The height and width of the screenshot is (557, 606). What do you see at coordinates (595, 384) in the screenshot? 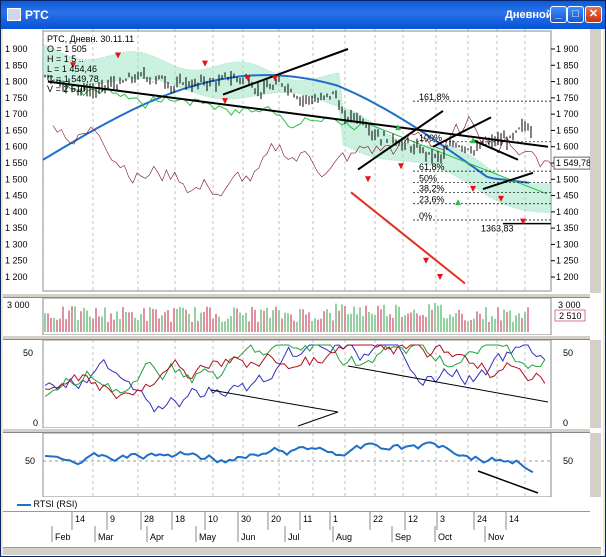
I see `osc-scrollbar` at bounding box center [595, 384].